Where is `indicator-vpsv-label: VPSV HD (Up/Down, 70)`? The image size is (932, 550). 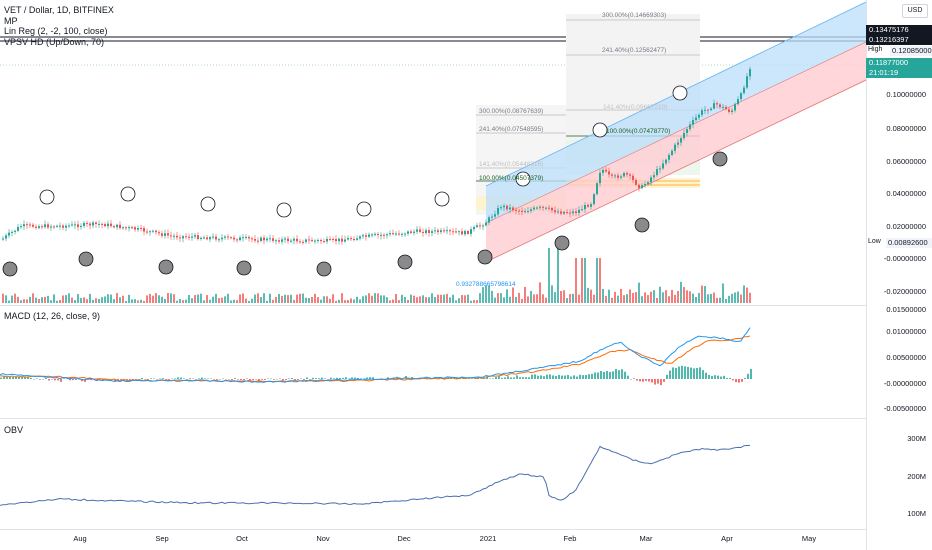 indicator-vpsv-label: VPSV HD (Up/Down, 70) is located at coordinates (54, 41).